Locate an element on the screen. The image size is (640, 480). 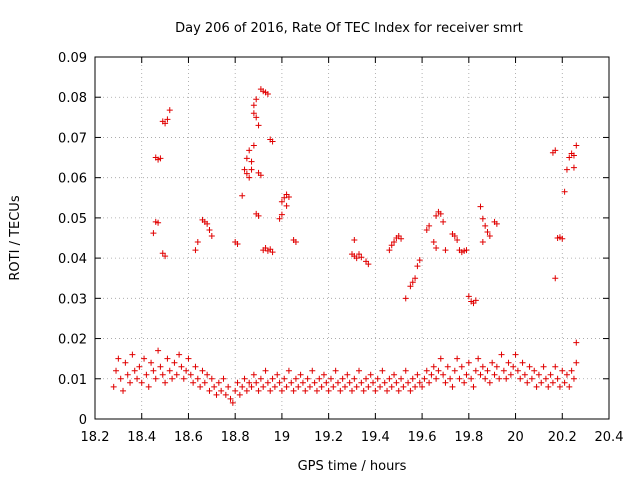
y-tick-label: 0.09 is located at coordinates (72, 58).